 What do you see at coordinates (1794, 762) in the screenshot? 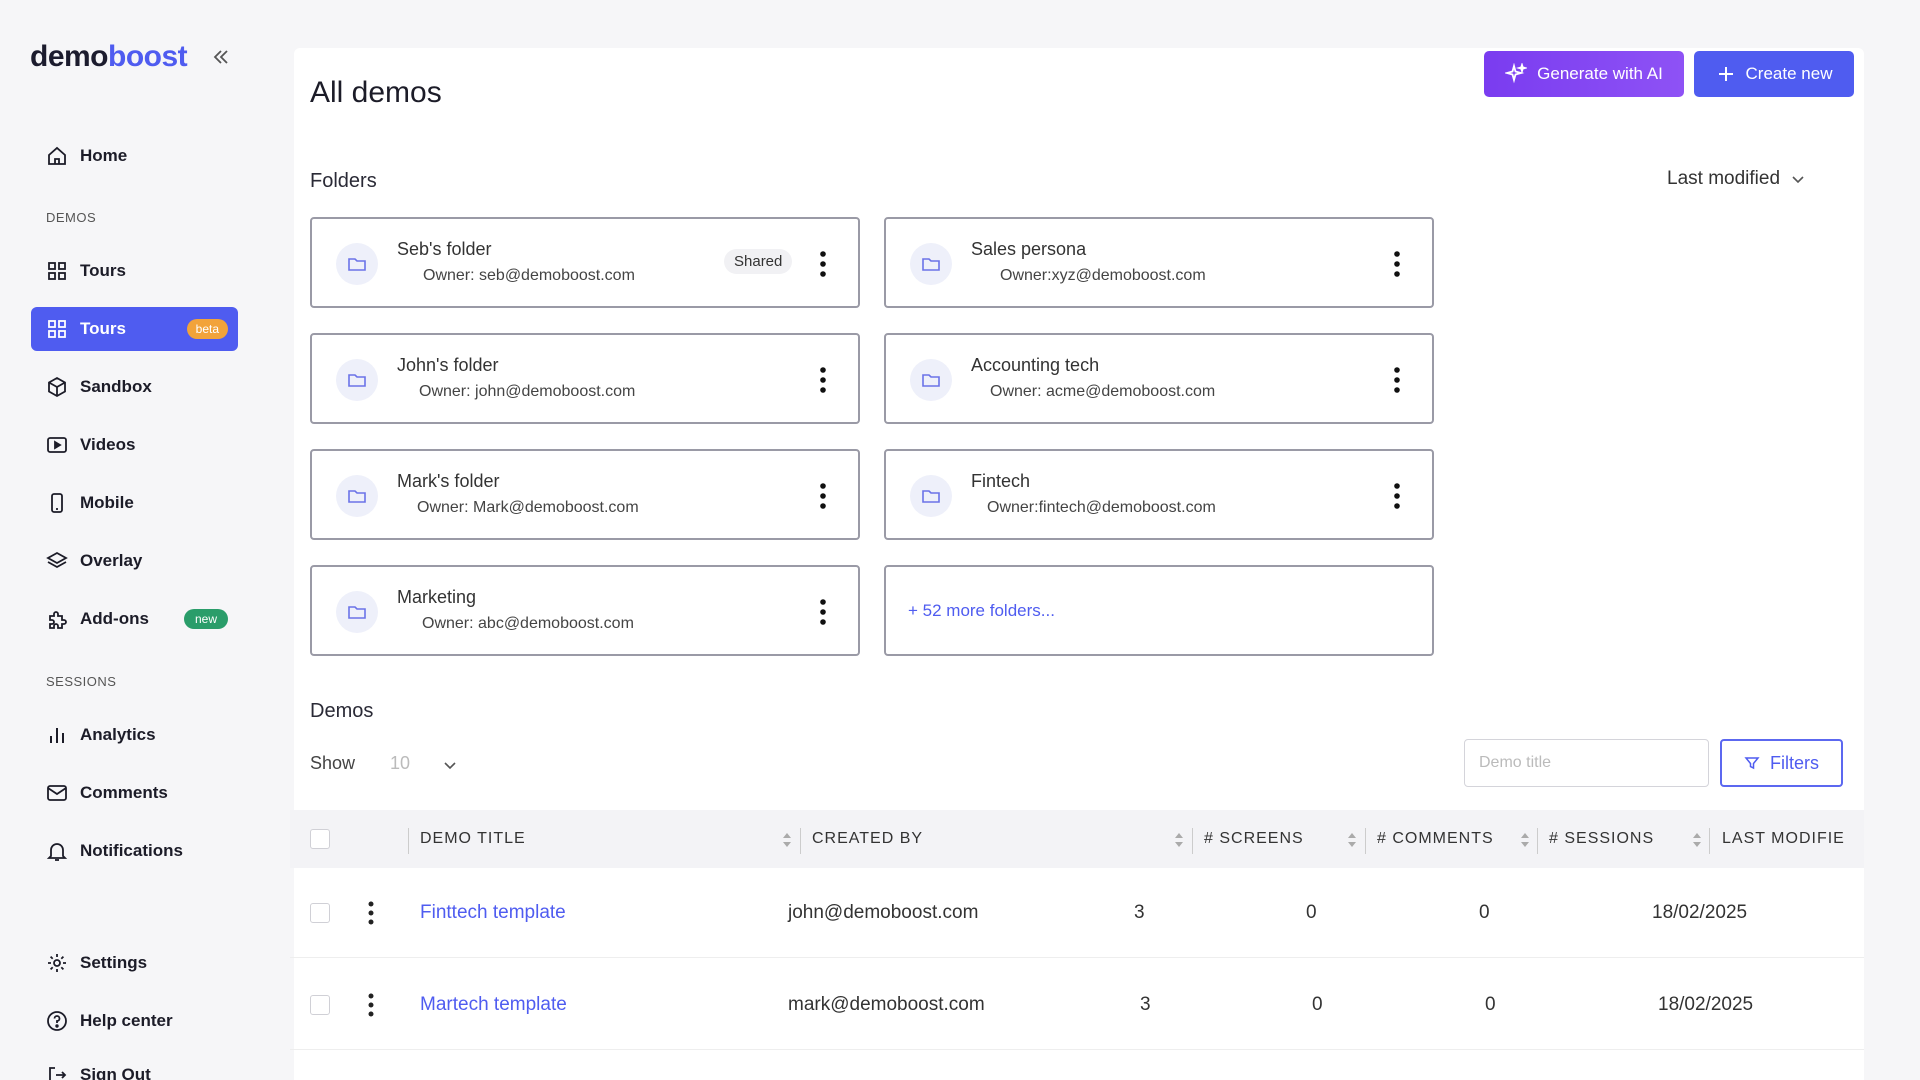
I see `filters-label: Filters` at bounding box center [1794, 762].